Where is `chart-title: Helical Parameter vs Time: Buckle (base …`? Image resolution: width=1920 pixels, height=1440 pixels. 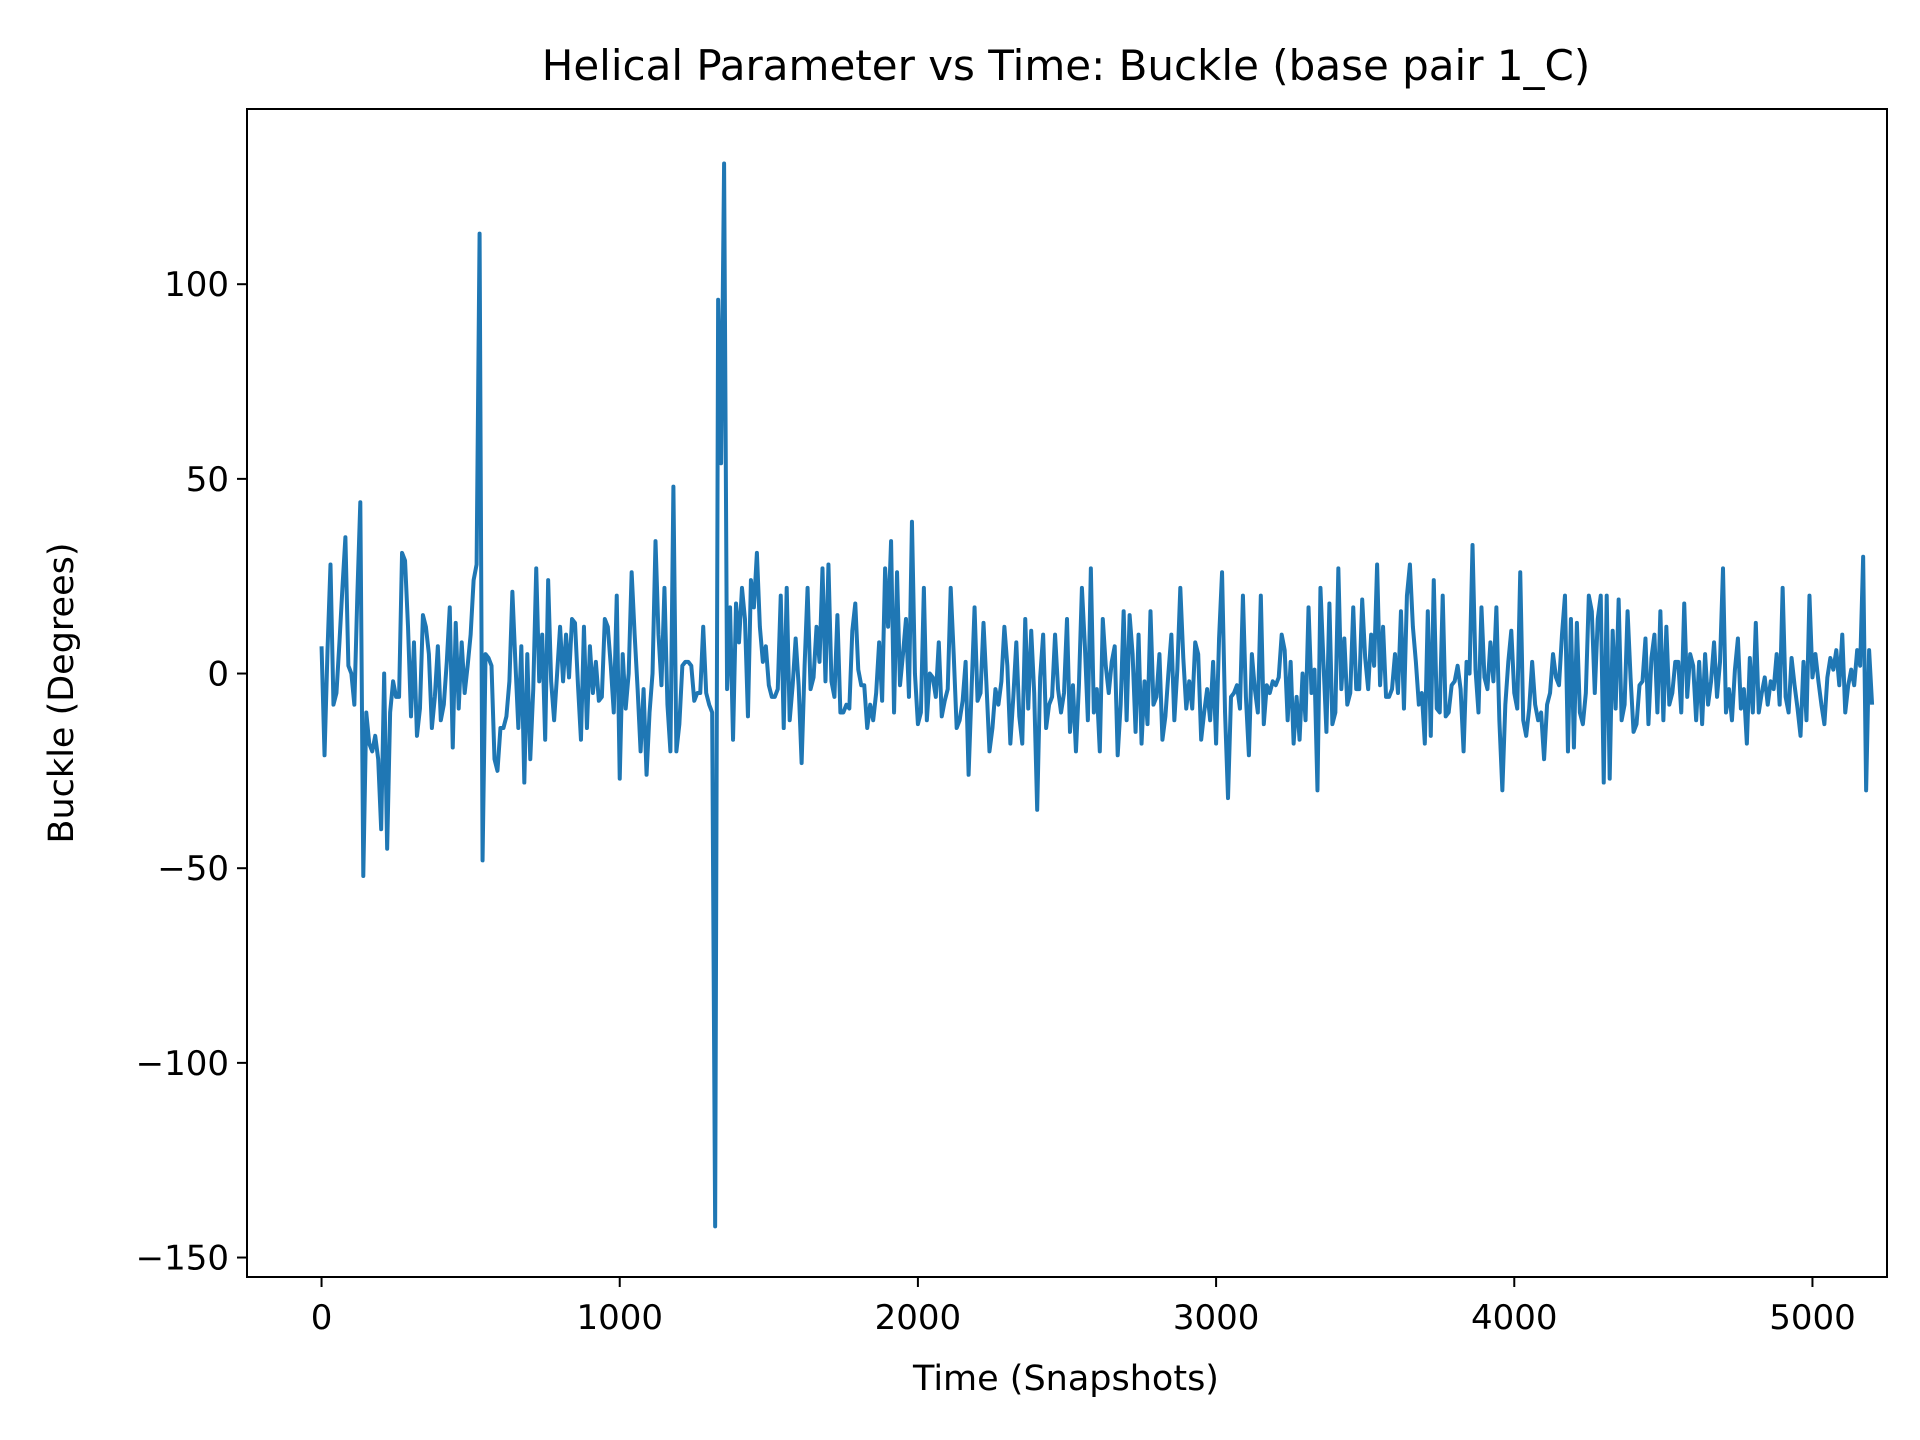 chart-title: Helical Parameter vs Time: Buckle (base … is located at coordinates (1066, 65).